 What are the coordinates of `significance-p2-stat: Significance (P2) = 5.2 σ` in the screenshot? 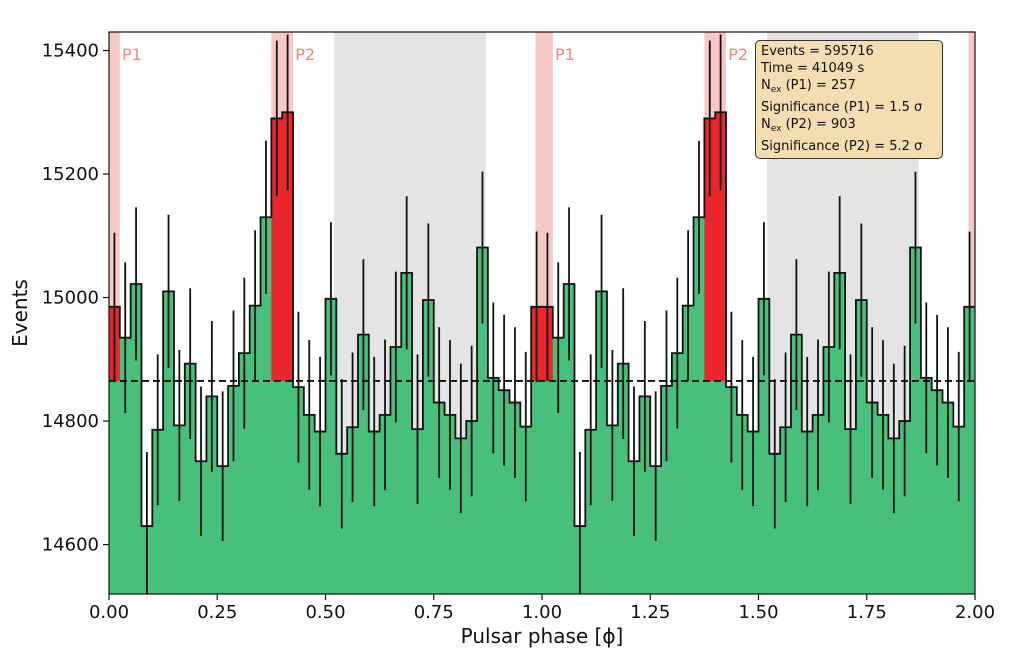 It's located at (842, 146).